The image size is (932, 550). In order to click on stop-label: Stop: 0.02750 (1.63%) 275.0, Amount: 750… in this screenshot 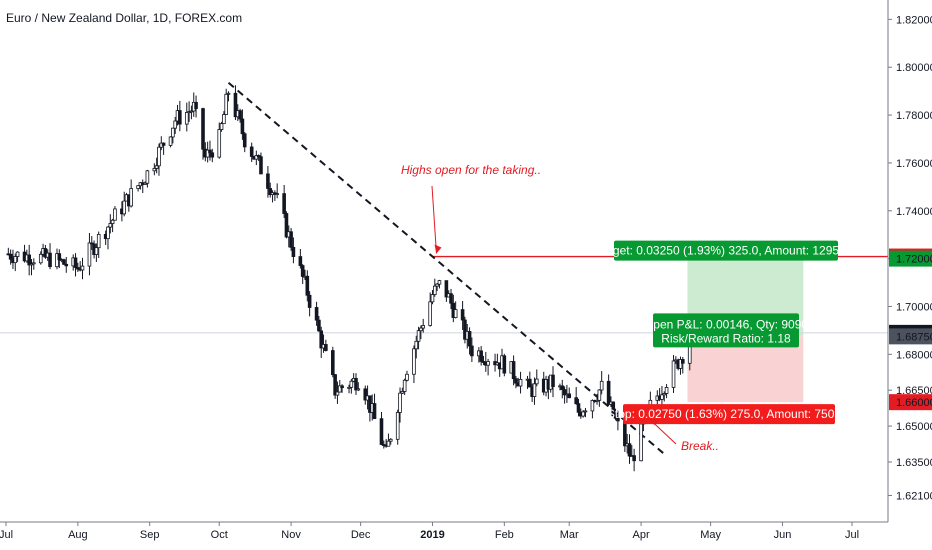, I will do `click(729, 414)`.